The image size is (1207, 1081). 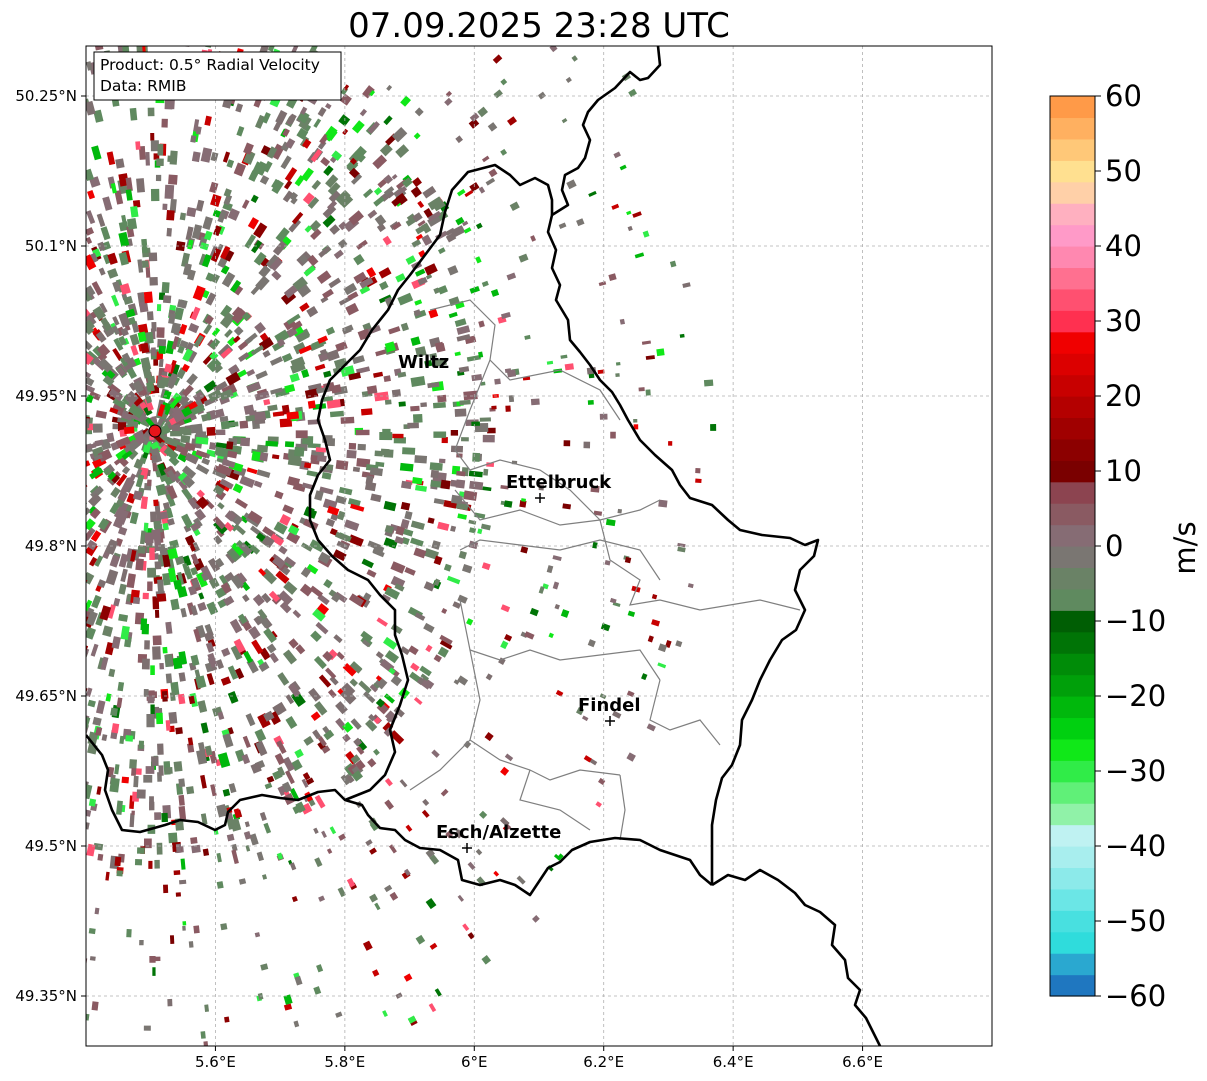 What do you see at coordinates (217, 76) in the screenshot?
I see `info-box-frame` at bounding box center [217, 76].